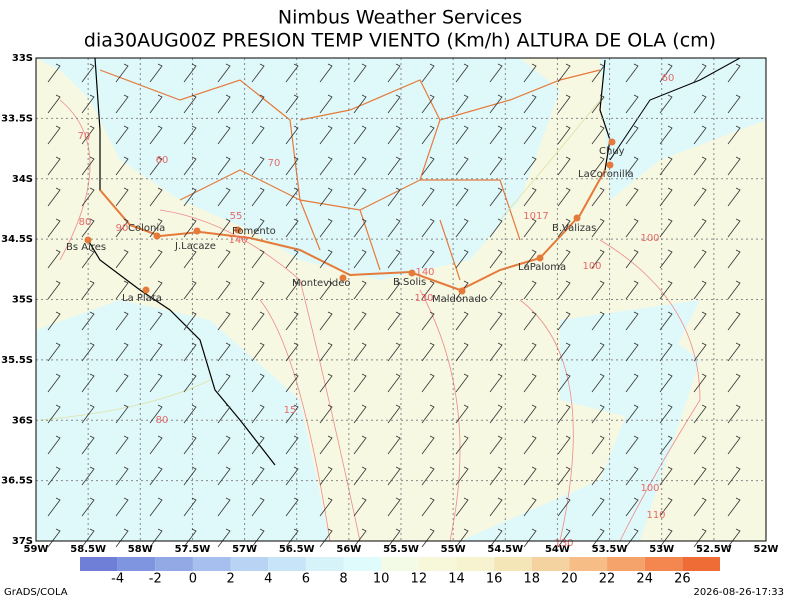 Image resolution: width=800 pixels, height=604 pixels. What do you see at coordinates (424, 272) in the screenshot?
I see `contour-label: 140` at bounding box center [424, 272].